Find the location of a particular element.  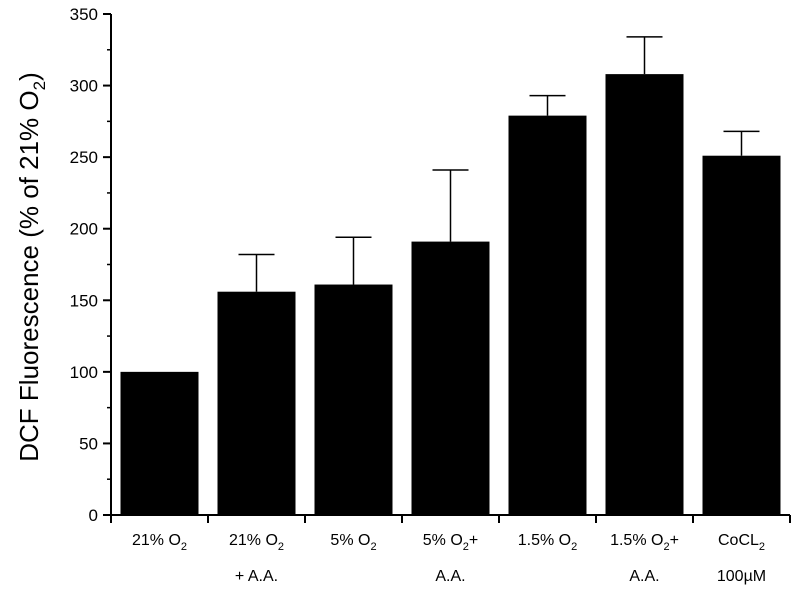

category-label-2: 5% O2 is located at coordinates (353, 542).